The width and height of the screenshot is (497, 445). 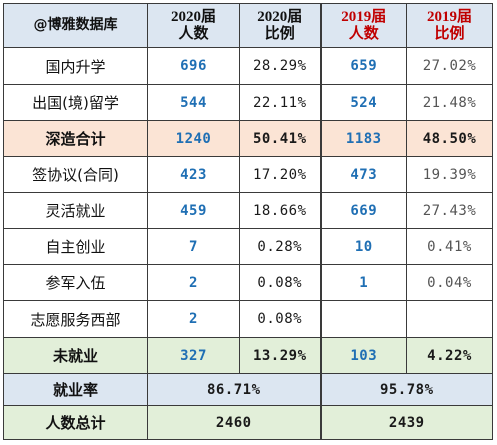 What do you see at coordinates (449, 319) in the screenshot?
I see `ratio-2019` at bounding box center [449, 319].